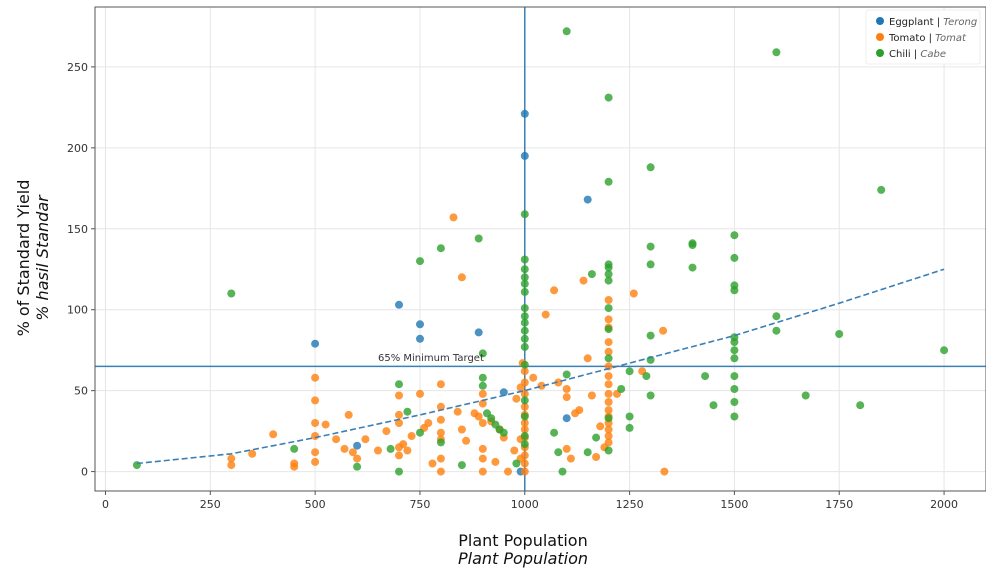 The image size is (986, 572). What do you see at coordinates (906, 38) in the screenshot?
I see `legend-label-tomato: Tomato` at bounding box center [906, 38].